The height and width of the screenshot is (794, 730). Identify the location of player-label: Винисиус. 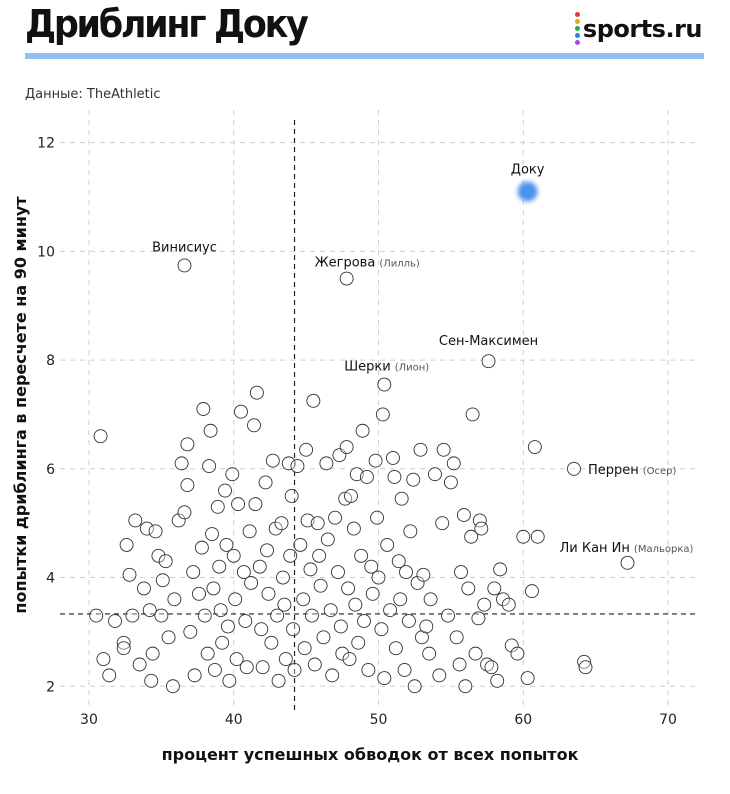
(184, 247).